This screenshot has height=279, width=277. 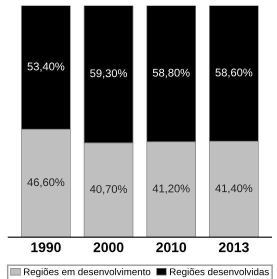 What do you see at coordinates (87, 273) in the screenshot?
I see `legend-label: Regiões em desenvolvimento` at bounding box center [87, 273].